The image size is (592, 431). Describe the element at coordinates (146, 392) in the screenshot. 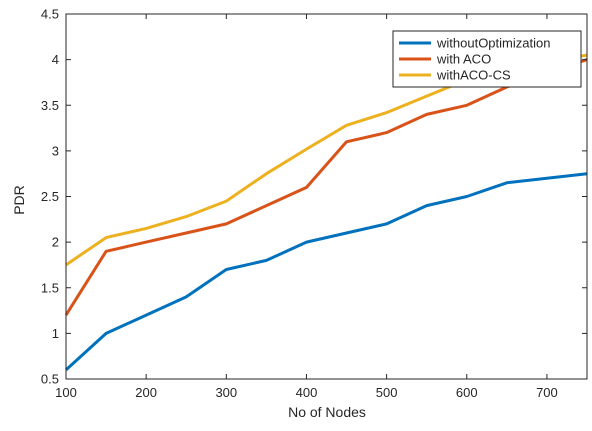

I see `x-tick-label: 200` at that location.